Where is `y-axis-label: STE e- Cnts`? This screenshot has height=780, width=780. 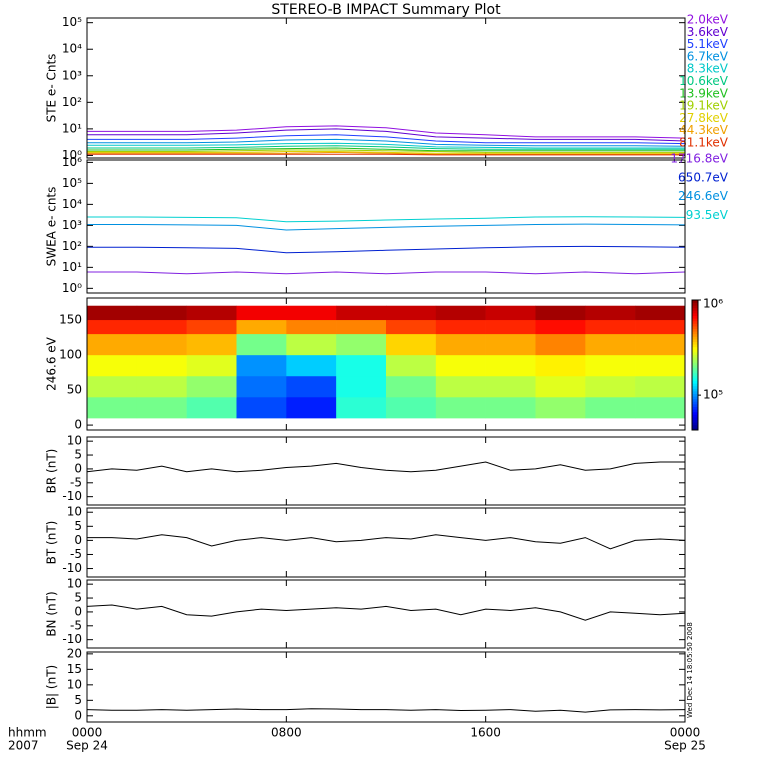
y-axis-label: STE e- Cnts is located at coordinates (52, 88).